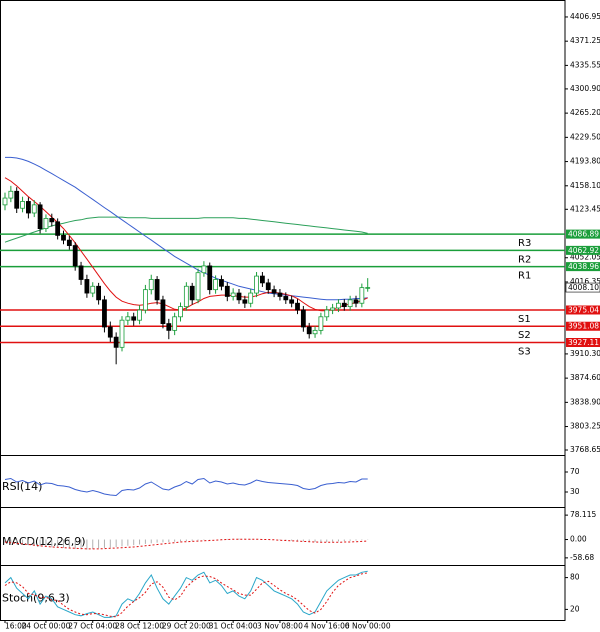 The width and height of the screenshot is (600, 632). What do you see at coordinates (582, 557) in the screenshot?
I see `y-tick-label: -58.68` at bounding box center [582, 557].